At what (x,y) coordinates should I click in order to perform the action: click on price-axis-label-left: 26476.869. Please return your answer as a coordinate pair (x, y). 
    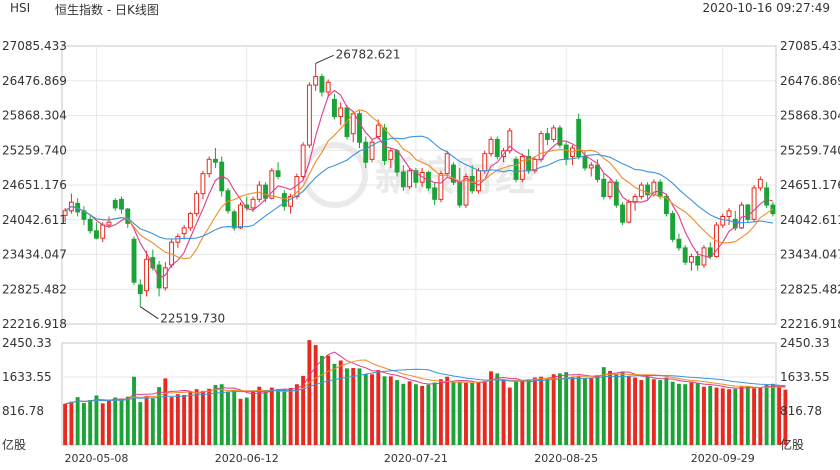
    Looking at the image, I should click on (34, 81).